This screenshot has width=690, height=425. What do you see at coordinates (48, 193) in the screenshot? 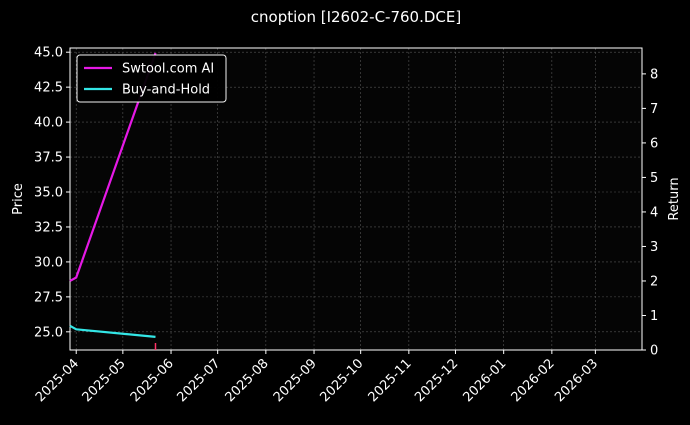
I see `y-left-tick-label: 35.0` at bounding box center [48, 193].